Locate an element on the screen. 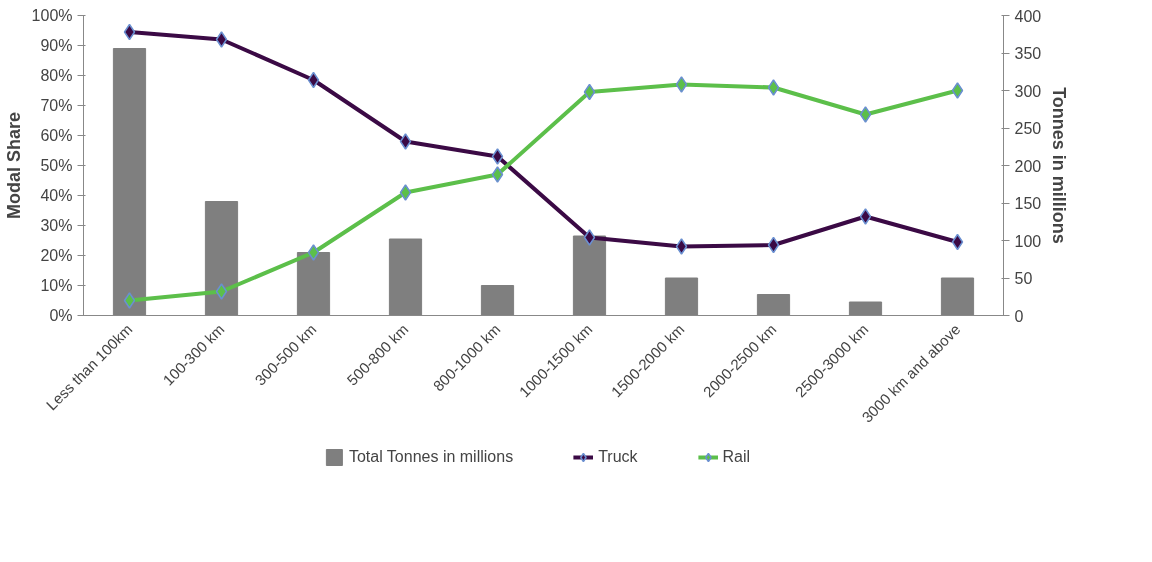 This screenshot has width=1152, height=562. legend-label: Truck is located at coordinates (618, 456).